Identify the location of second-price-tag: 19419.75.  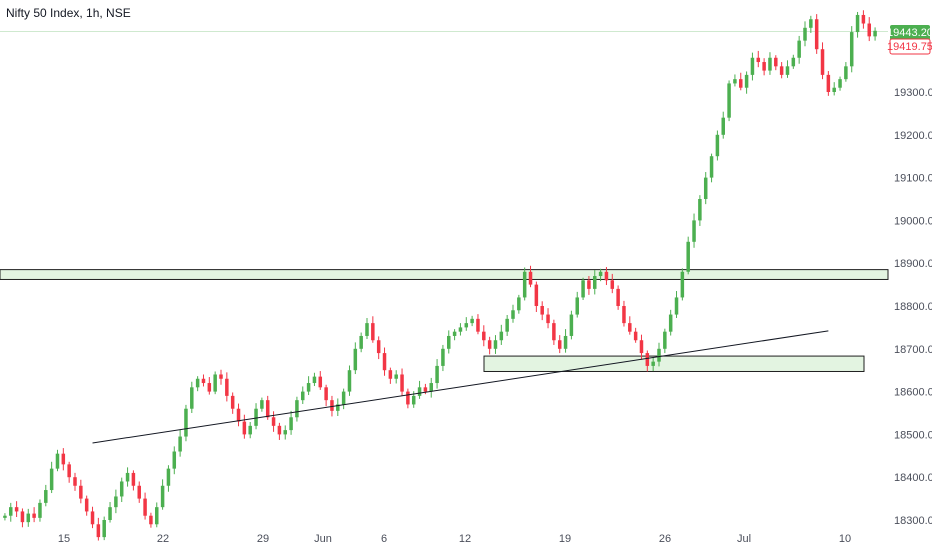
(909, 47).